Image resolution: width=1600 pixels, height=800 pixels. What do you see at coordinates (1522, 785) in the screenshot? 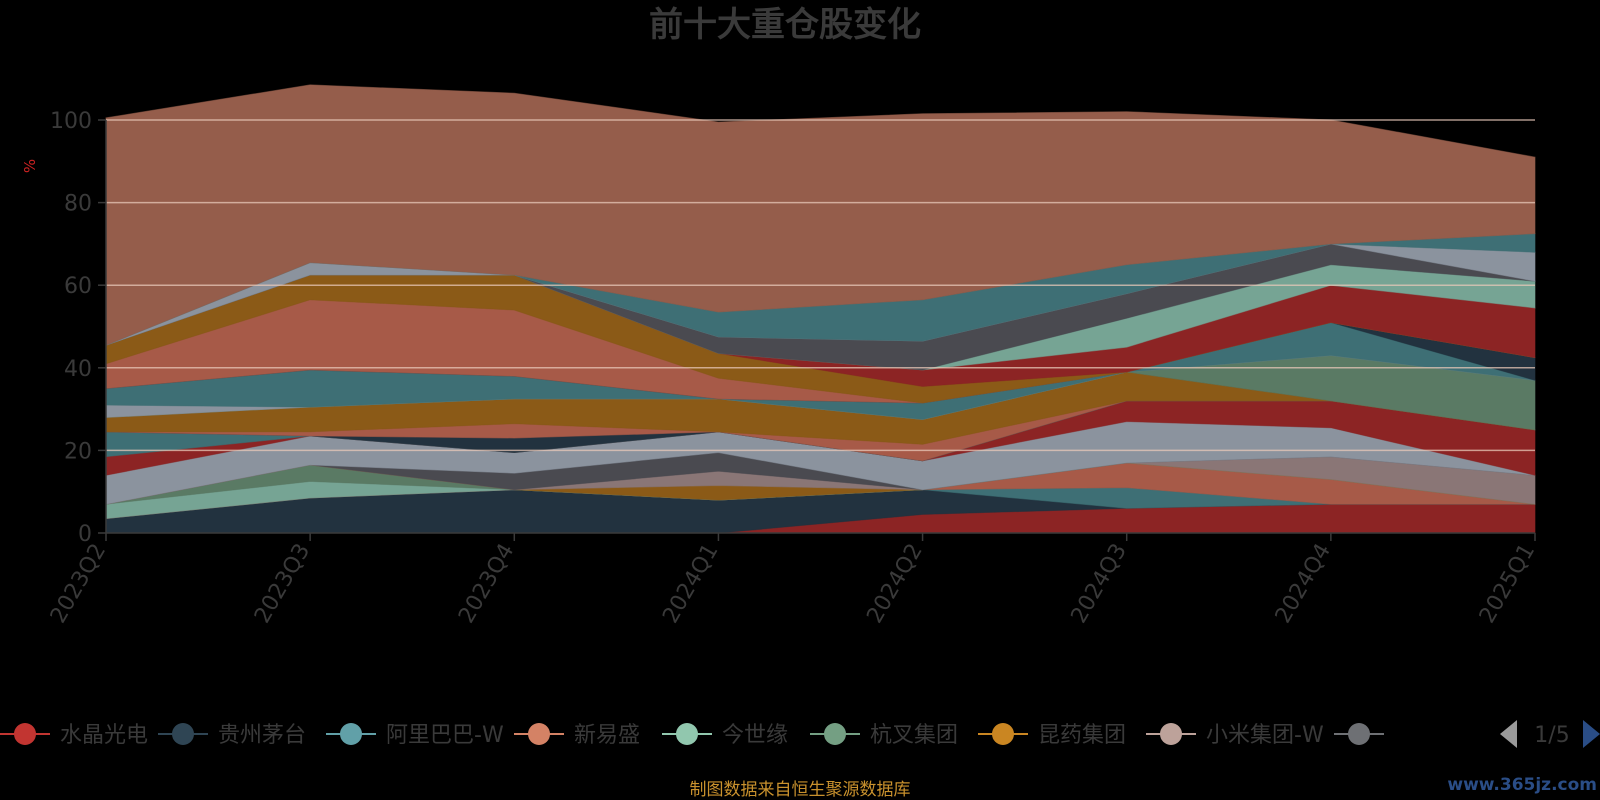
I see `watermark: www.365jz.com` at bounding box center [1522, 785].